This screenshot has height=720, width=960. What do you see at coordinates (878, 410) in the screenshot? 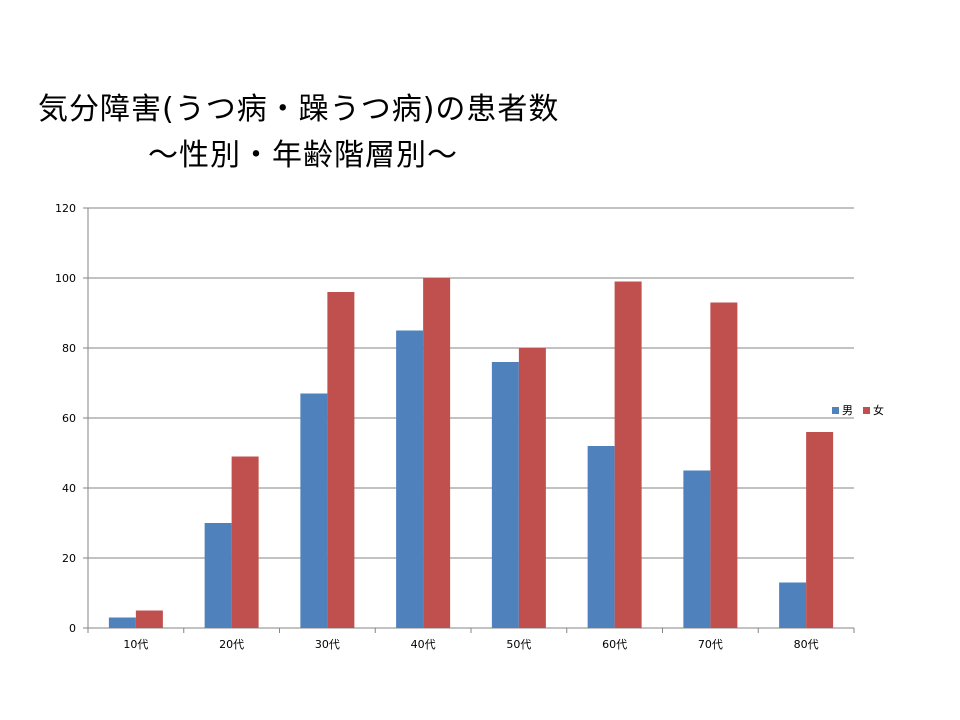
I see `legend-label-female: 女` at bounding box center [878, 410].